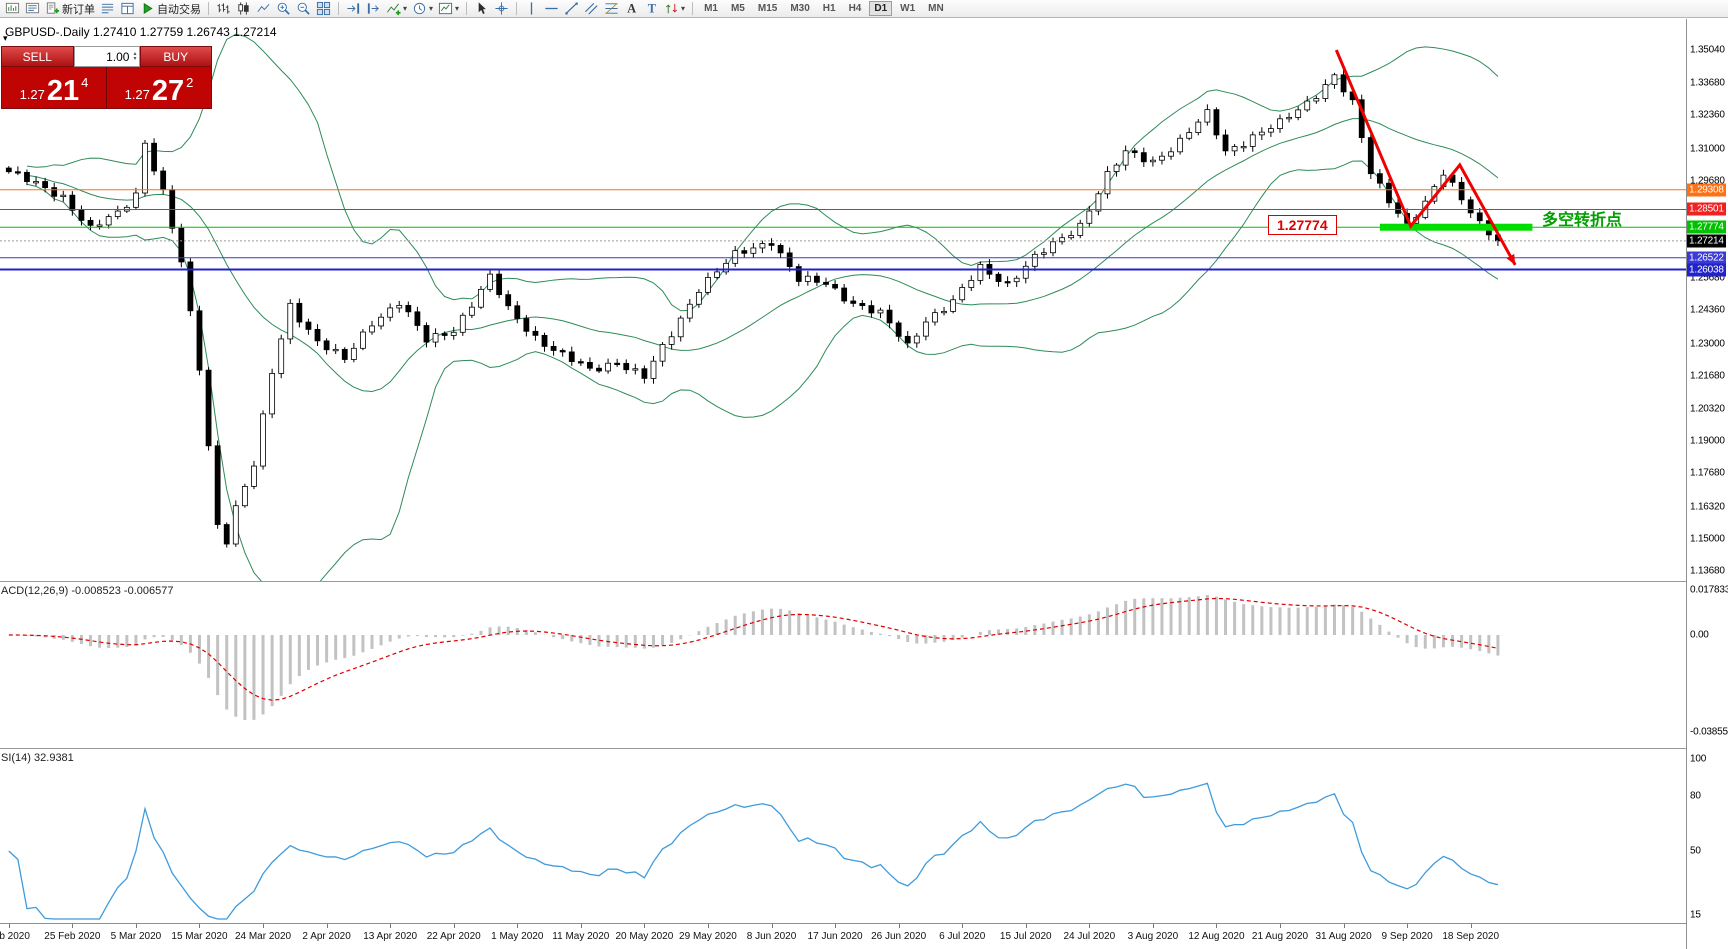 This screenshot has width=1728, height=949. I want to click on buy-price-button: 1.27 27 2, so click(158, 87).